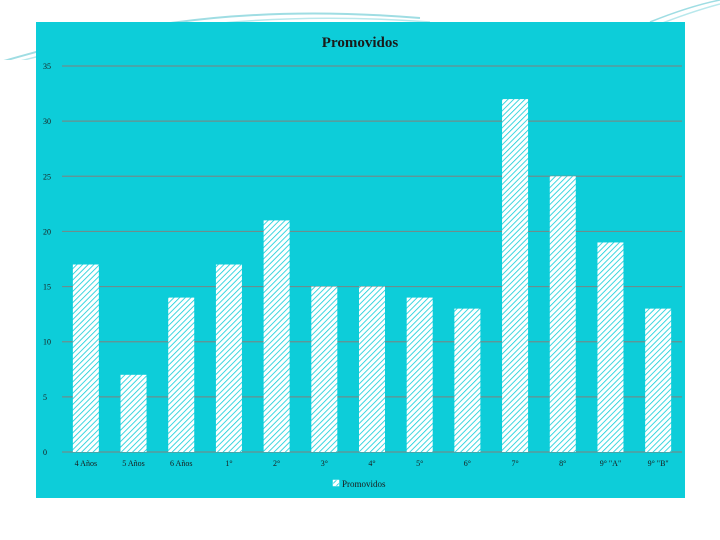 The height and width of the screenshot is (540, 720). I want to click on y-tick-label: 20, so click(47, 231).